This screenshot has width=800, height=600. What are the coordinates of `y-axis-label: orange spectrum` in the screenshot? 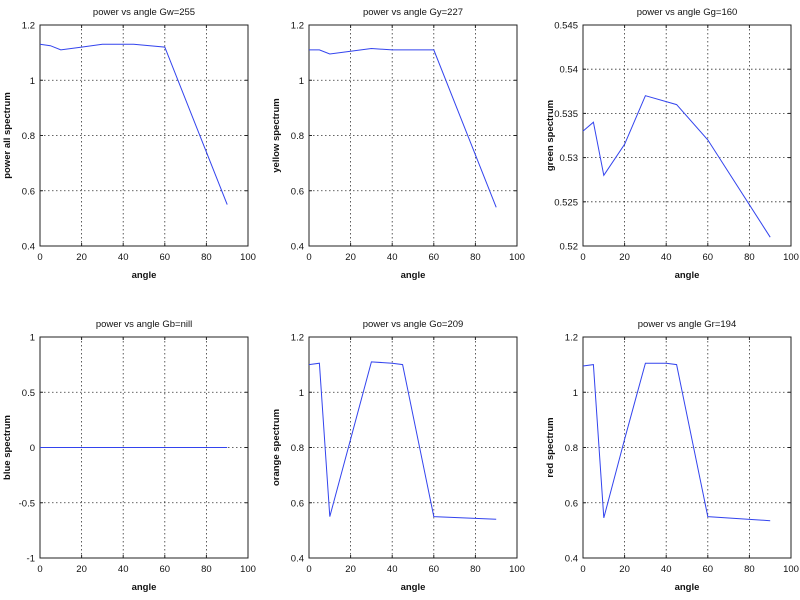 It's located at (276, 447).